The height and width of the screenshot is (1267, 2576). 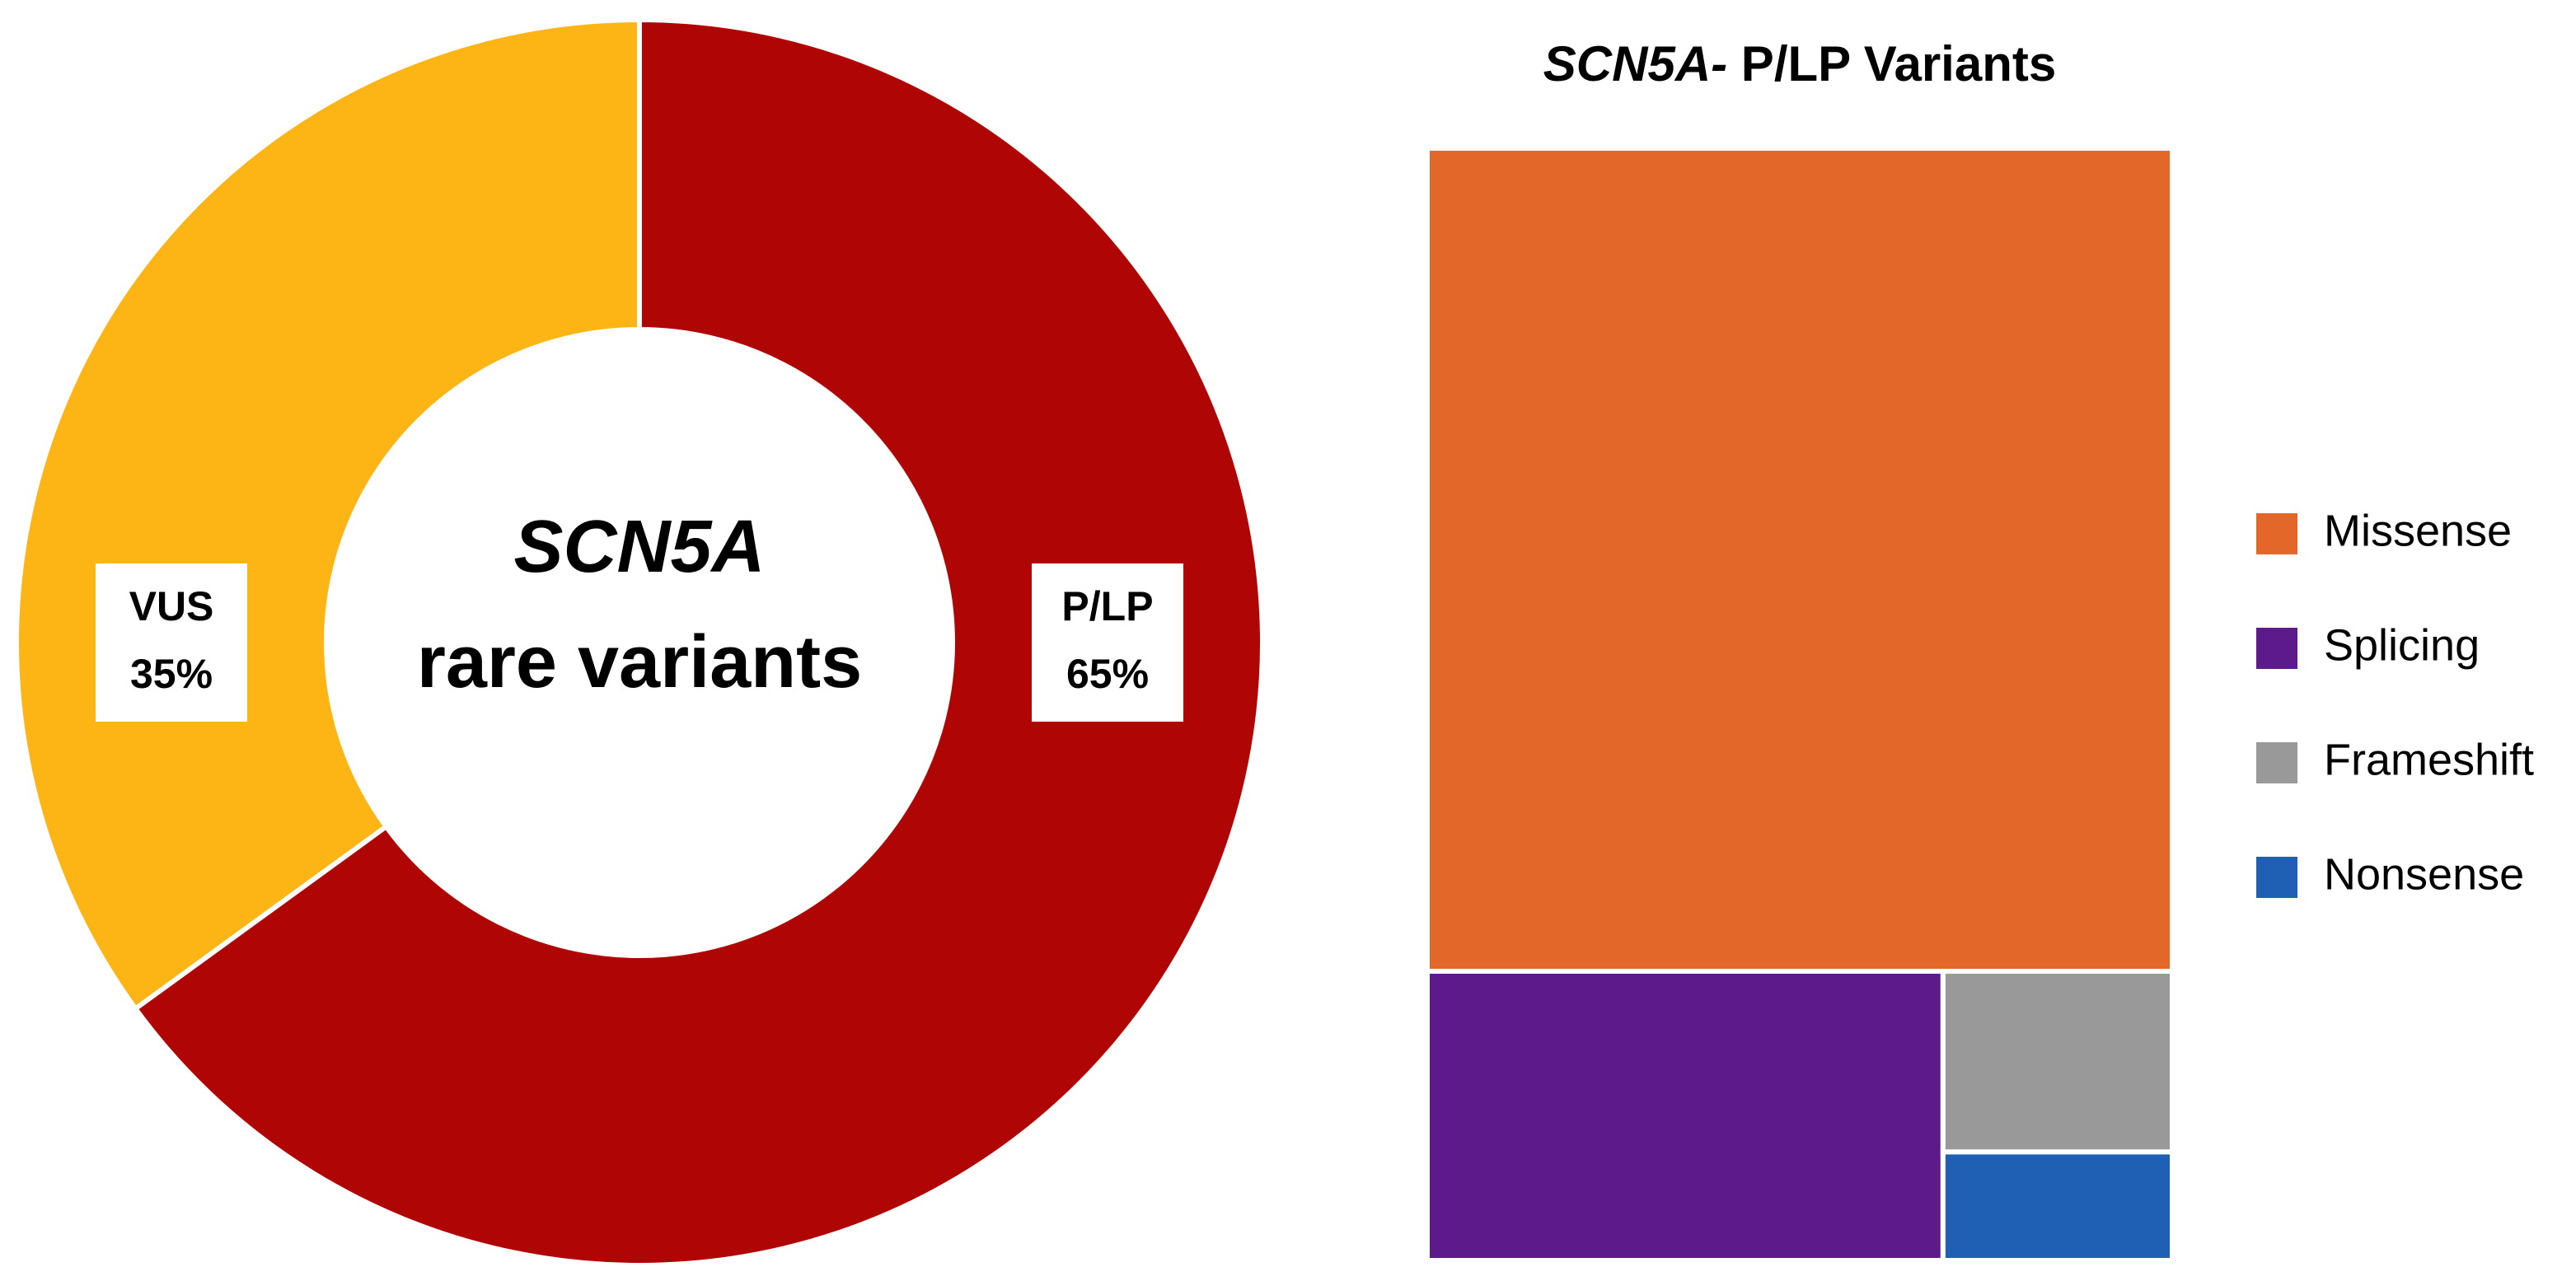 I want to click on legend-label: Missense, so click(x=2418, y=530).